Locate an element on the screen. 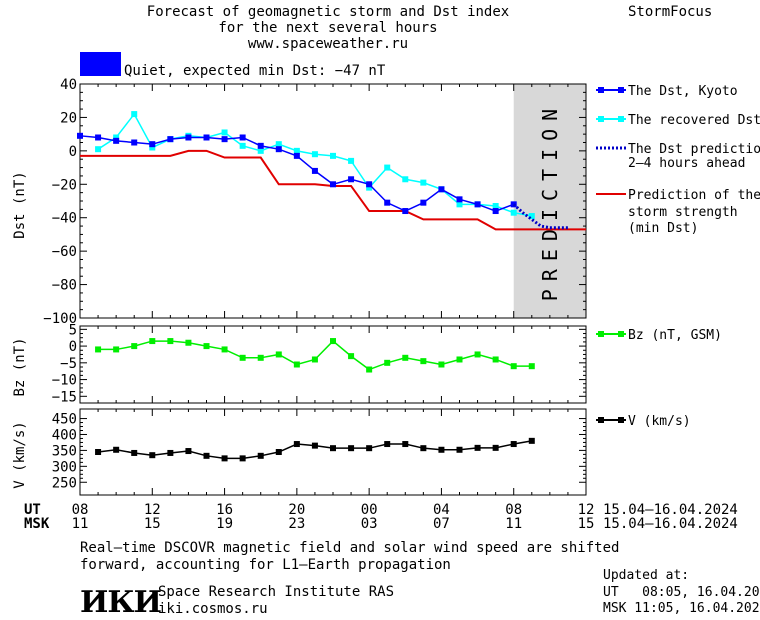 Image resolution: width=760 pixels, height=620 pixels. msk-axis-label: MSK is located at coordinates (37, 524).